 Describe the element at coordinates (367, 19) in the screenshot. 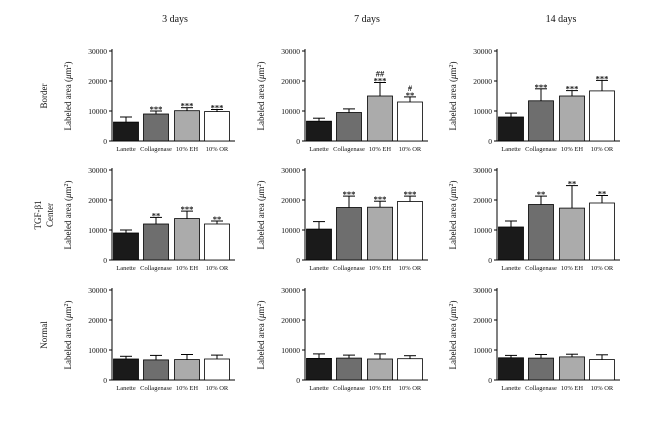

I see `column-header: 7 days` at that location.